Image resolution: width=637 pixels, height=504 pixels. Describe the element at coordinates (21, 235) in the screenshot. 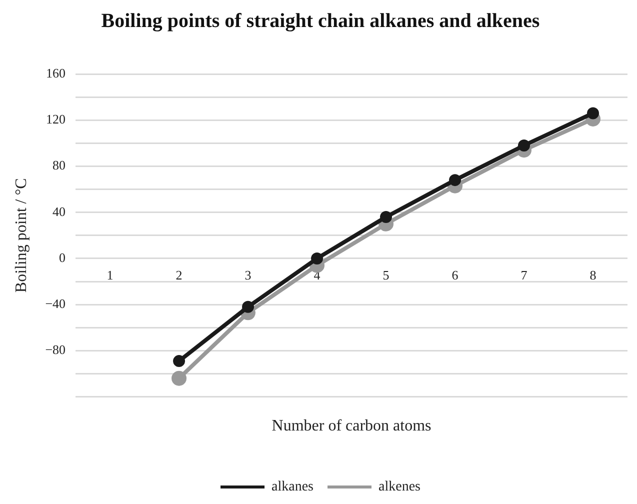

I see `y-axis-title: Boiling point / °C` at that location.